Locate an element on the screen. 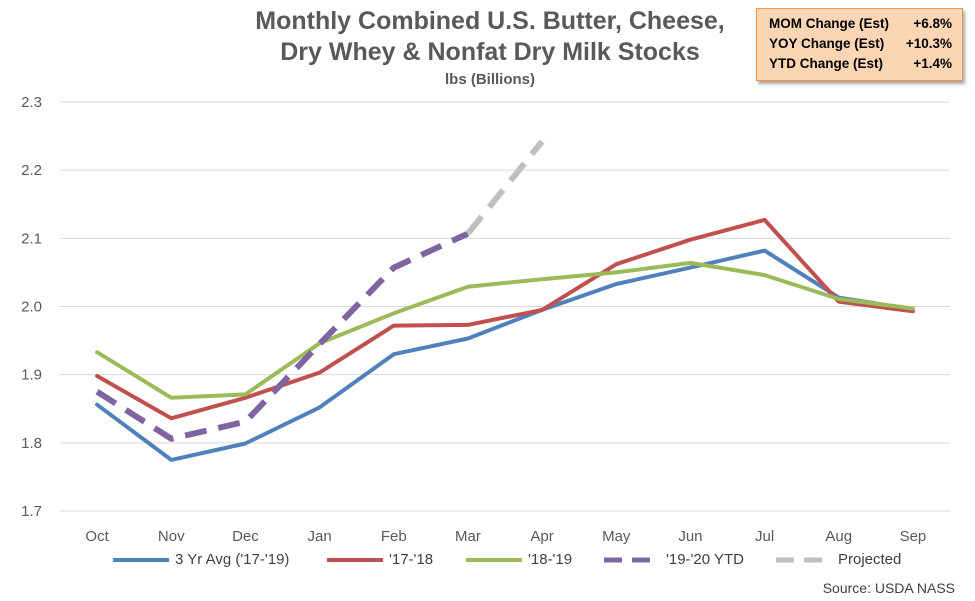  legend-item-projected: Projected is located at coordinates (838, 559).